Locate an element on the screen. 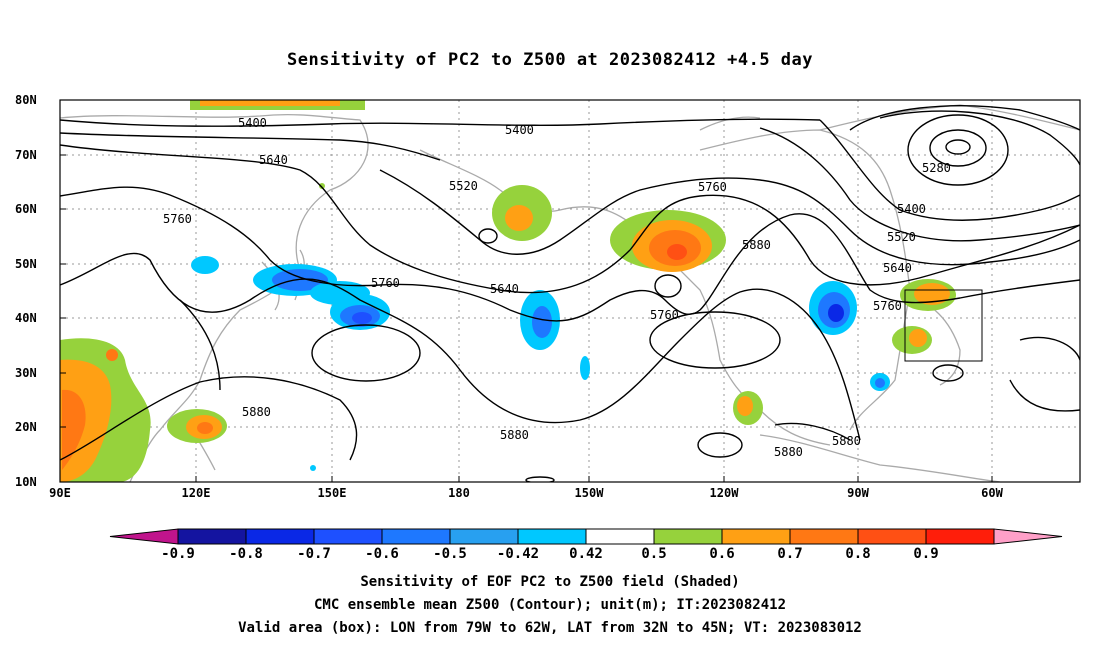 The image size is (1100, 650). lat-label: 70N is located at coordinates (26, 155).